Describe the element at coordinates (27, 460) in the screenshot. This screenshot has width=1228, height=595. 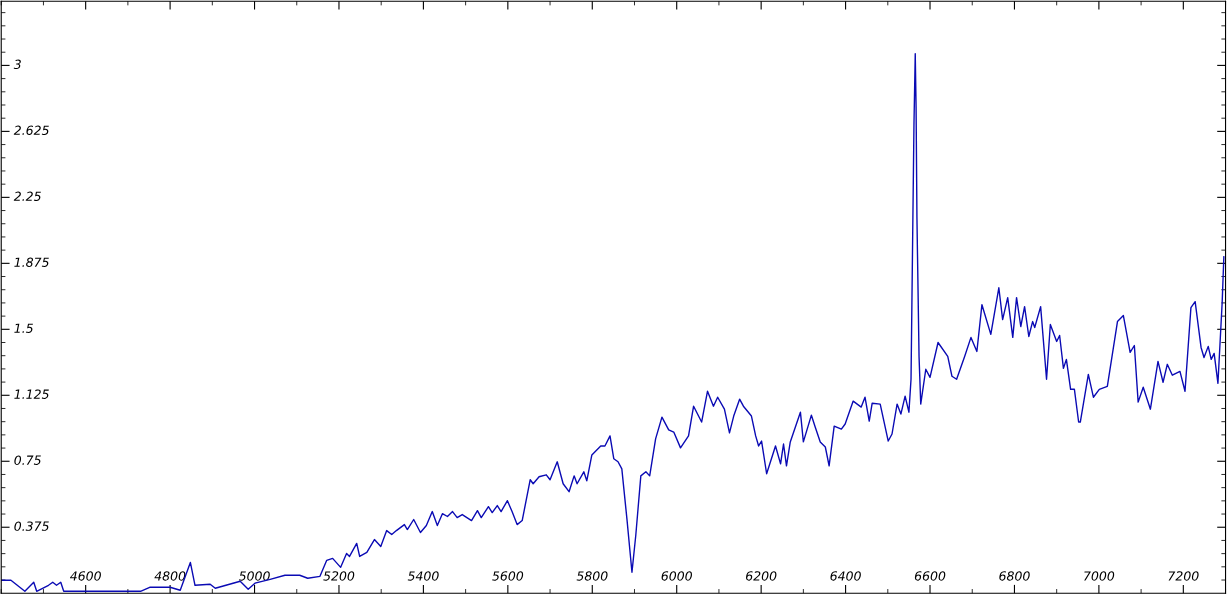
I see `y-tick-label: 0.75` at that location.